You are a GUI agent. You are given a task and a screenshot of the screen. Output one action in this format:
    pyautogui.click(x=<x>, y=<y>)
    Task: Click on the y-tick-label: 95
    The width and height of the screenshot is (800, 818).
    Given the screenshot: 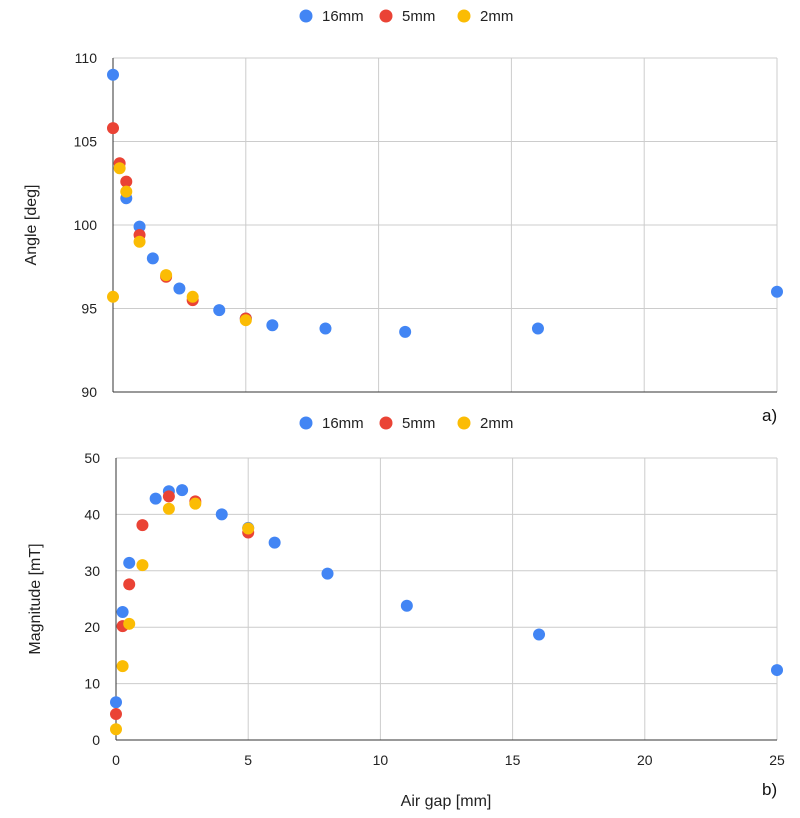 What is the action you would take?
    pyautogui.click(x=89, y=309)
    